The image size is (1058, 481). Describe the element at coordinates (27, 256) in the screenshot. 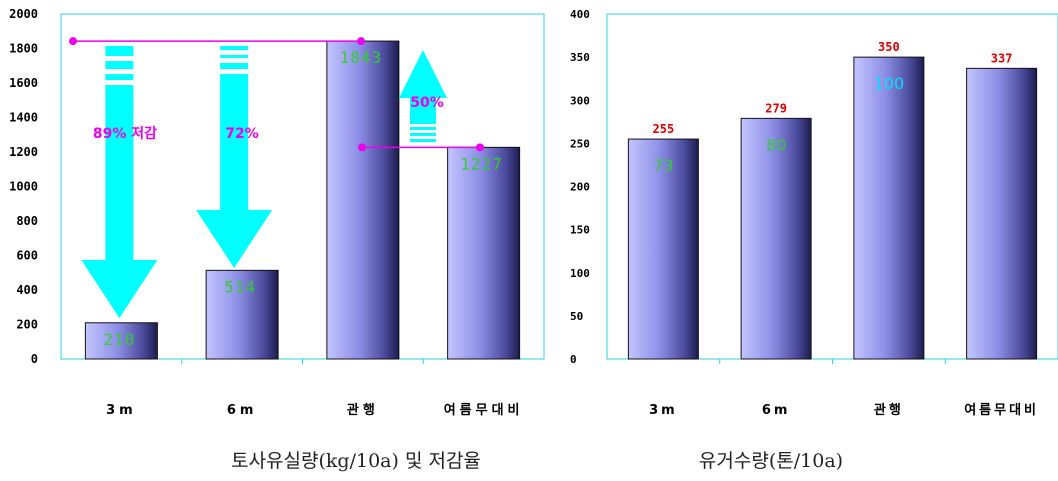

I see `chart1-ytick: 600` at that location.